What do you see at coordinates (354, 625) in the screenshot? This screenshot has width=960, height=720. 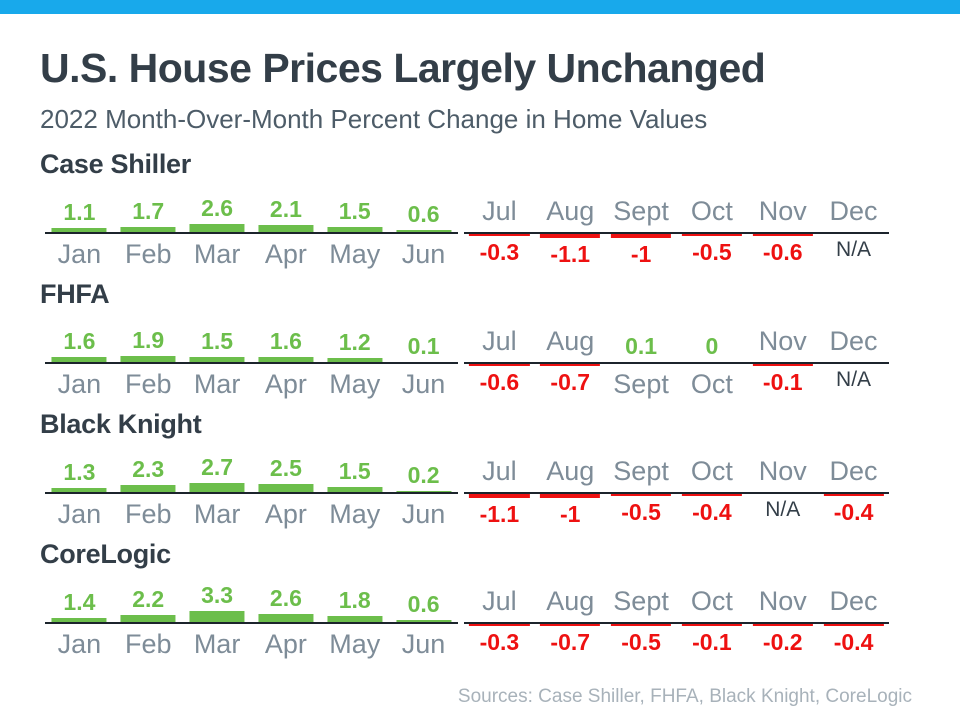 I see `month-column-may: 1.8 May` at bounding box center [354, 625].